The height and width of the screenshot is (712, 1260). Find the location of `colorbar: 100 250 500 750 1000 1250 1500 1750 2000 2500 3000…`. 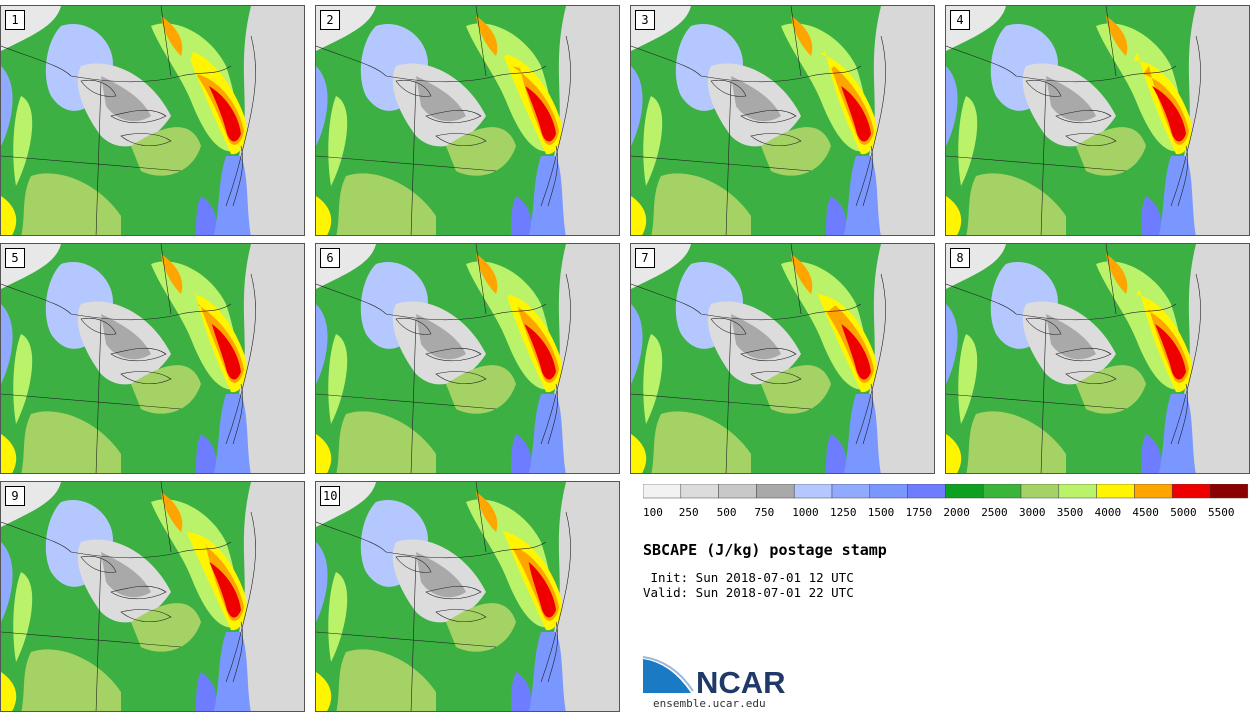

colorbar: 100 250 500 750 1000 1250 1500 1750 2000 2500 3000… is located at coordinates (946, 501).